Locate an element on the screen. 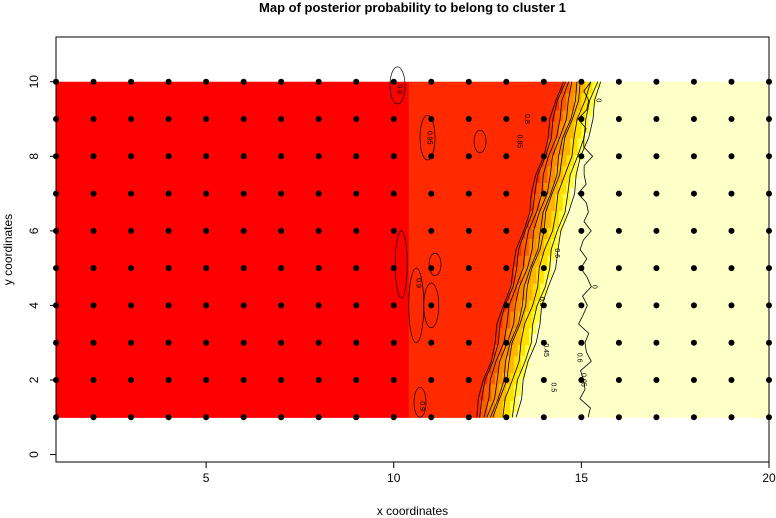  y-tick-label: 6 is located at coordinates (34, 230).